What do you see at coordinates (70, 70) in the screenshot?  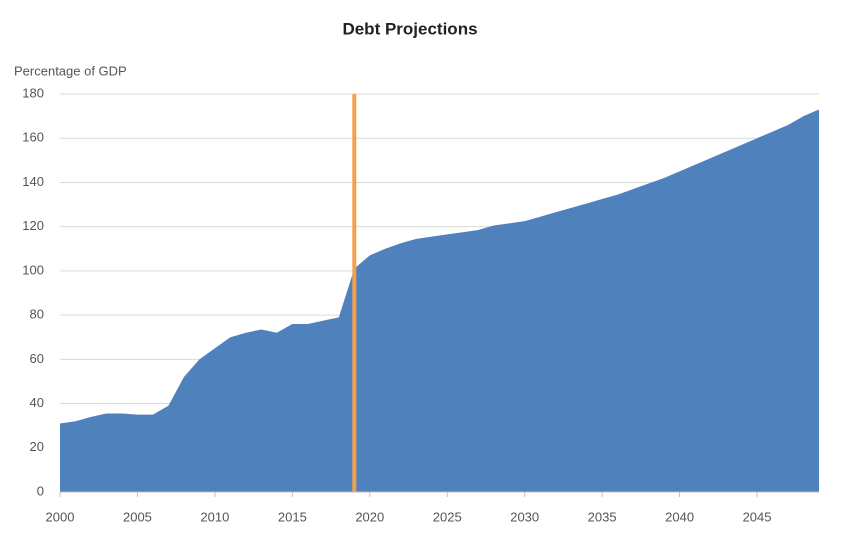 I see `y-axis-label: Percentage of GDP` at bounding box center [70, 70].